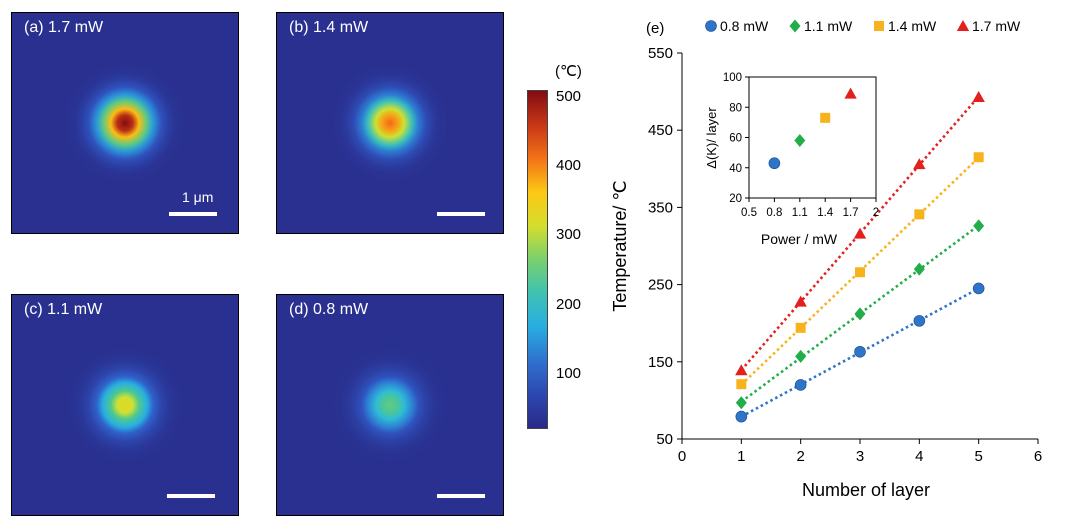 This screenshot has height=516, width=1069. What do you see at coordinates (866, 490) in the screenshot?
I see `x-axis-label: Number of layer` at bounding box center [866, 490].